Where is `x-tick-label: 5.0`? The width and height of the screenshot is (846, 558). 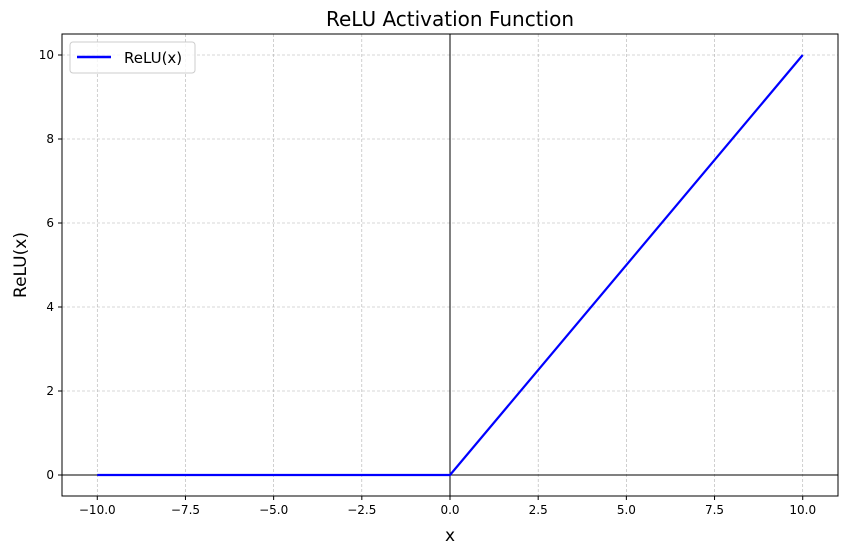 x-tick-label: 5.0 is located at coordinates (626, 510).